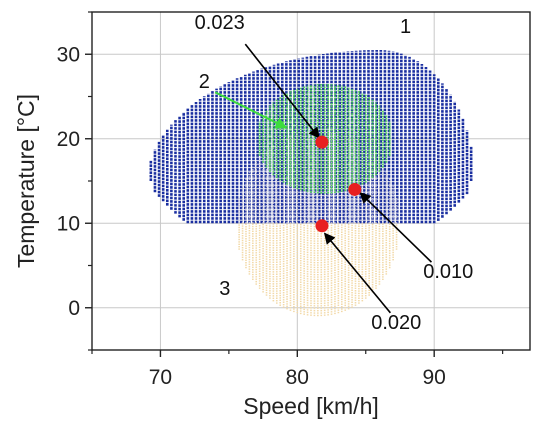 The height and width of the screenshot is (426, 550). What do you see at coordinates (405, 27) in the screenshot?
I see `annotation-label: 1` at bounding box center [405, 27].